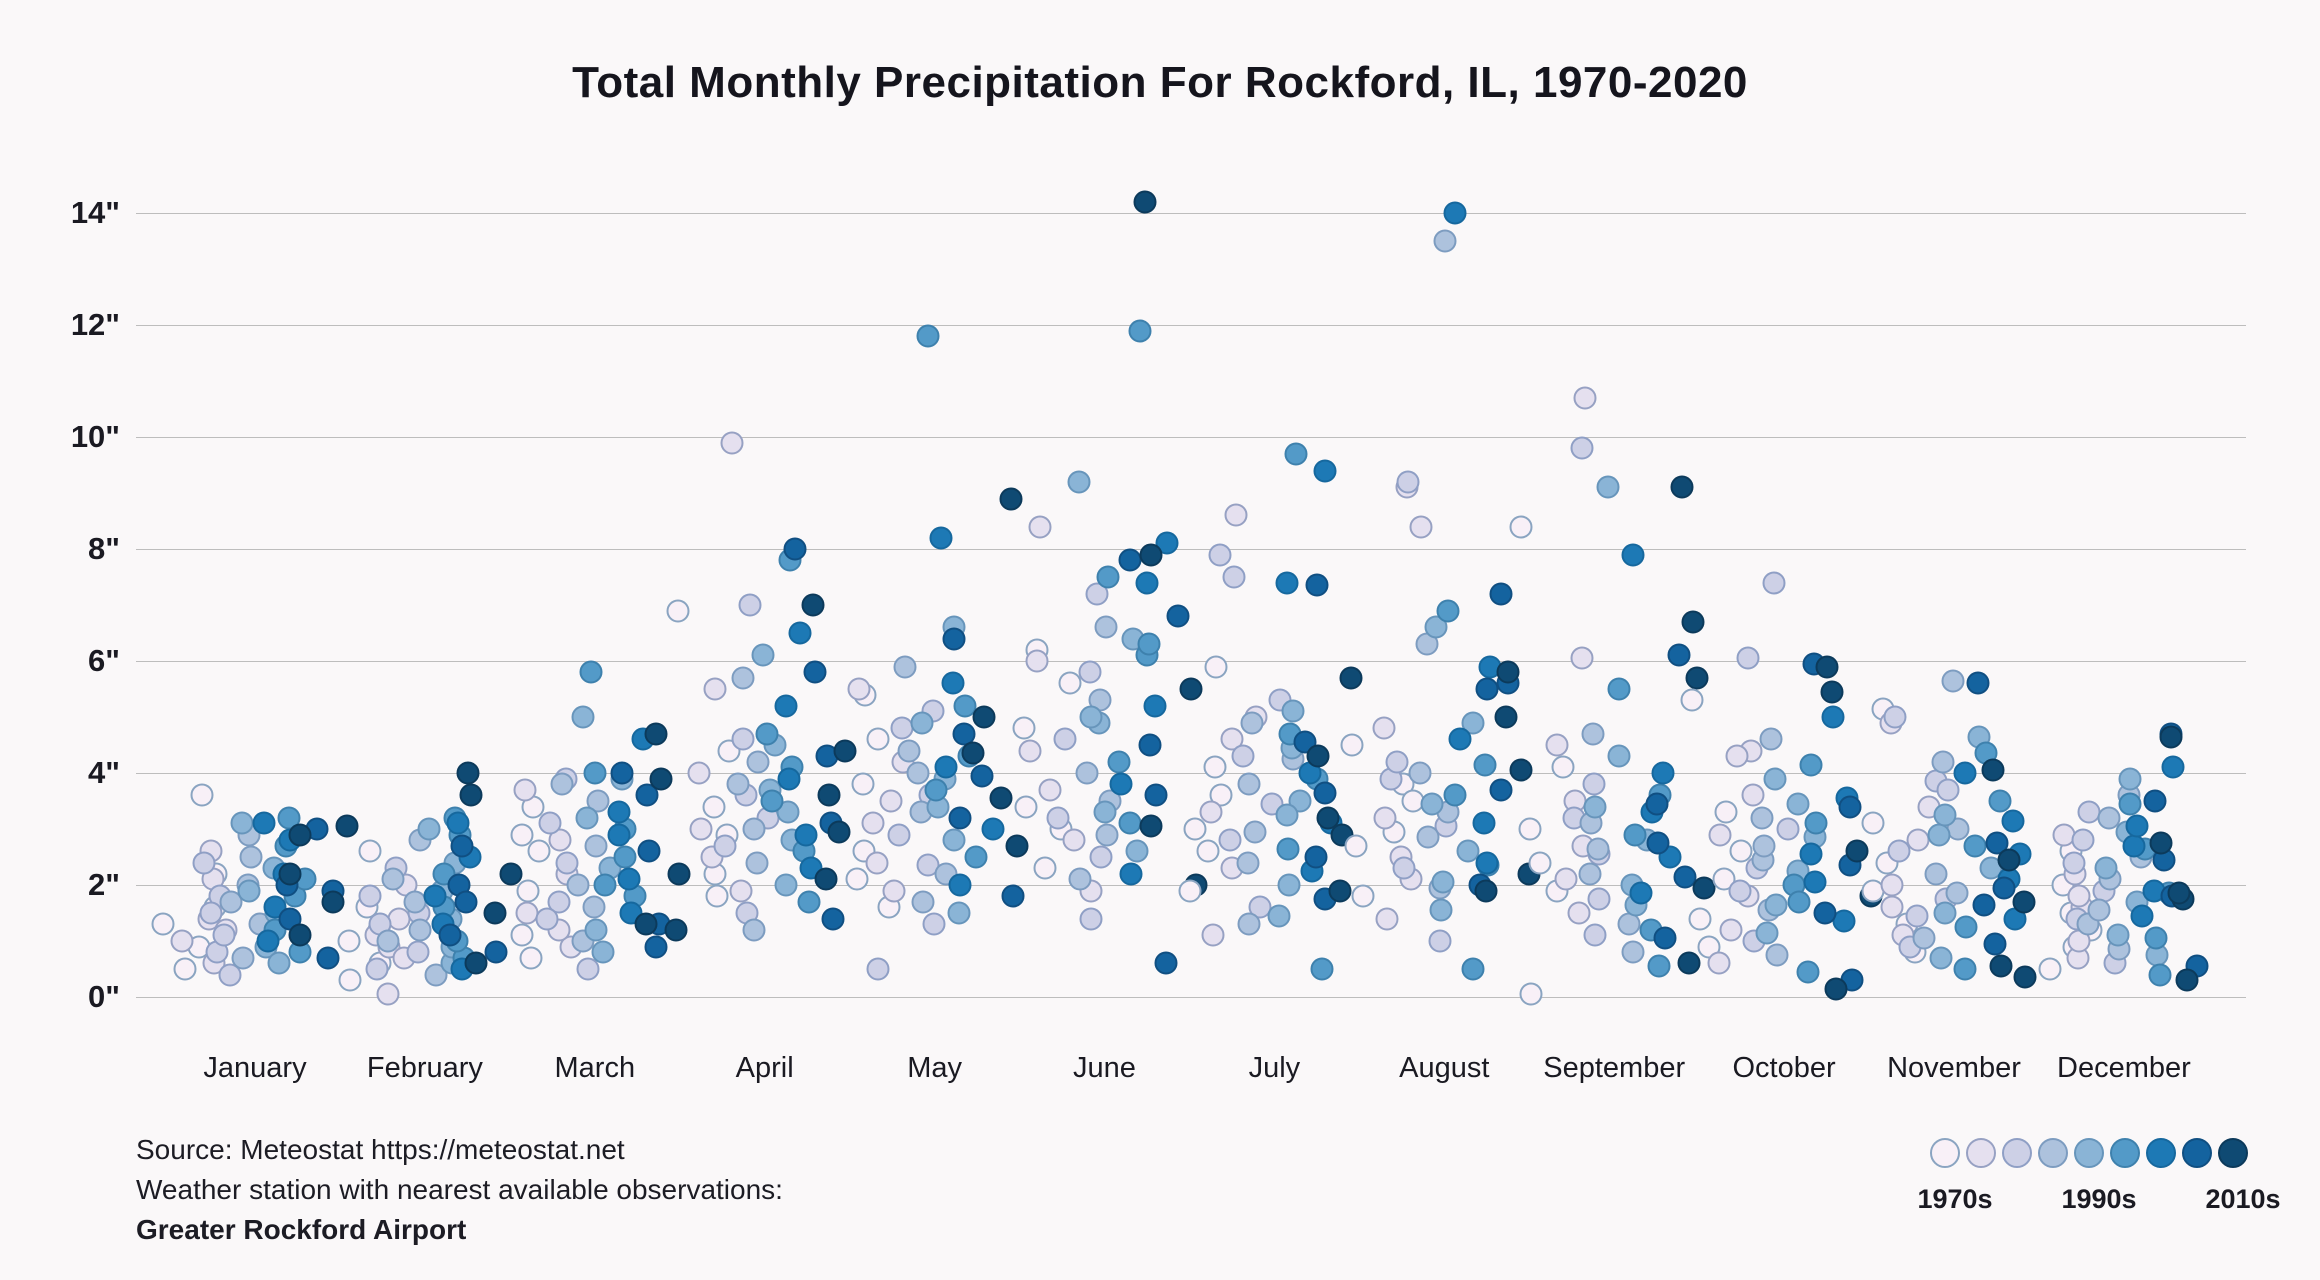  Describe the element at coordinates (2124, 1068) in the screenshot. I see `month-label-december: December` at that location.